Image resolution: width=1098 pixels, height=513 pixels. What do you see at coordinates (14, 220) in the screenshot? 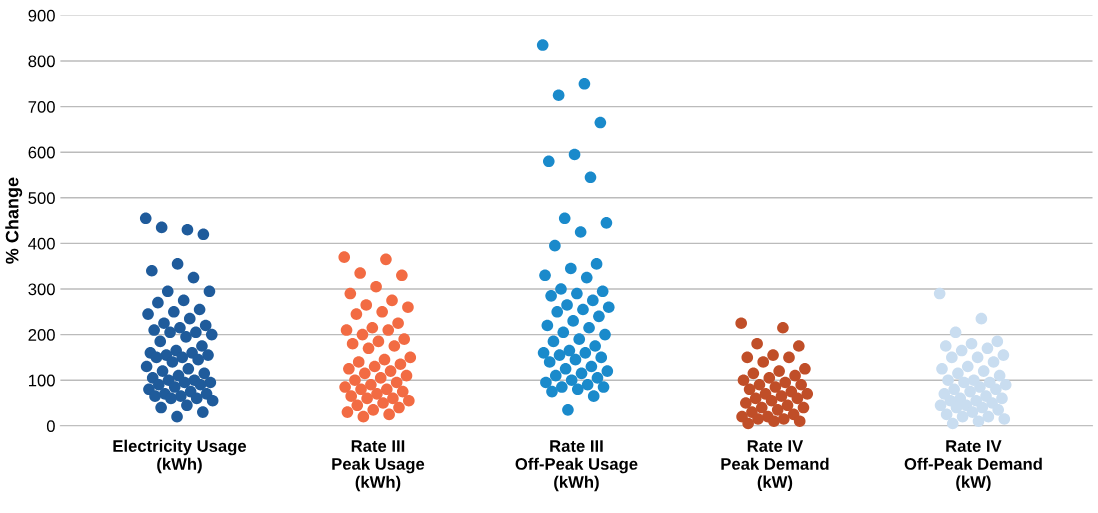
I see `y-axis-title: % Change` at bounding box center [14, 220].